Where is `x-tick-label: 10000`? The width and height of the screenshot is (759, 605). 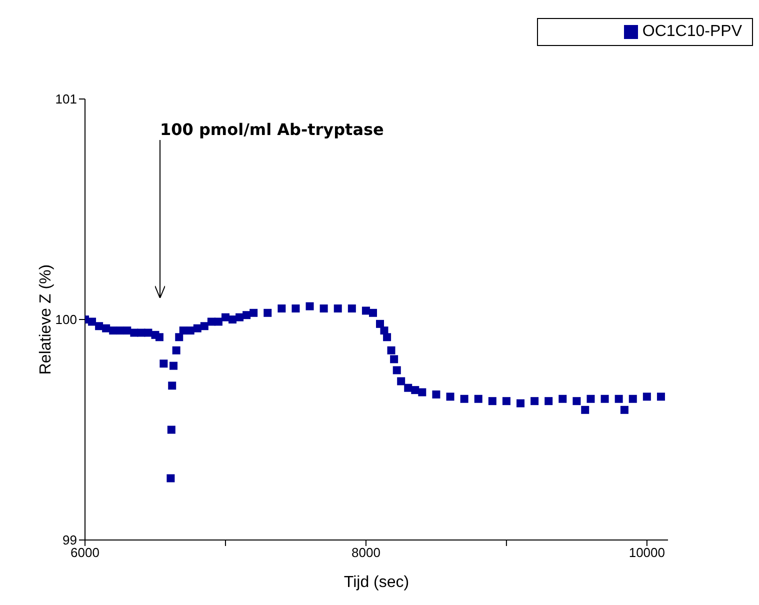 x-tick-label: 10000 is located at coordinates (647, 552).